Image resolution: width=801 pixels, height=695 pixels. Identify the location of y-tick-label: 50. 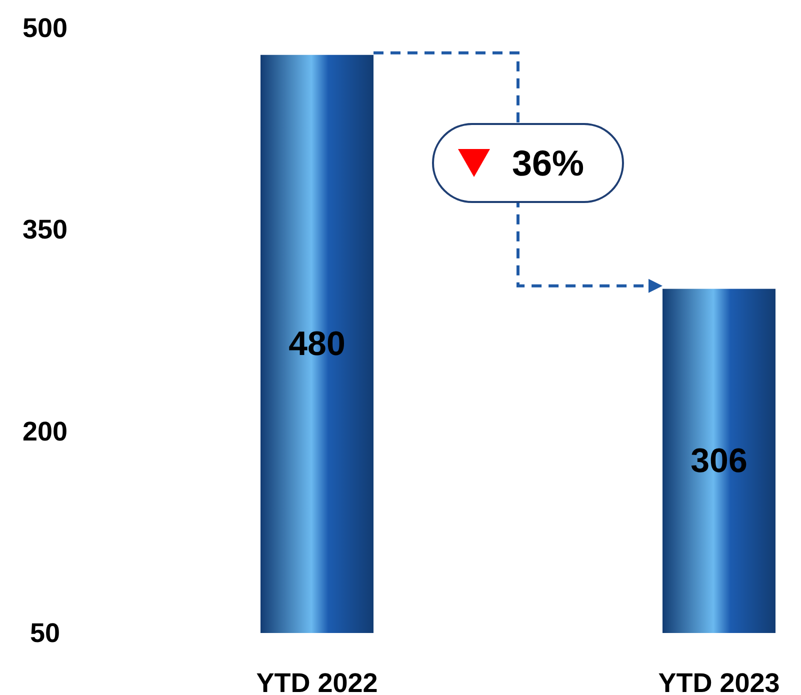
(45, 633).